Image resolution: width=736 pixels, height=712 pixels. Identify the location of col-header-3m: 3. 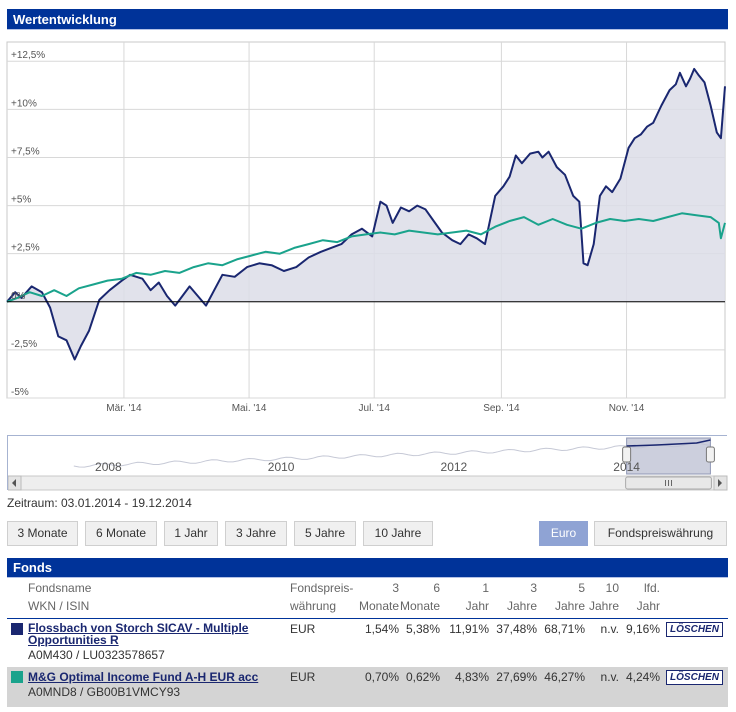
(395, 588).